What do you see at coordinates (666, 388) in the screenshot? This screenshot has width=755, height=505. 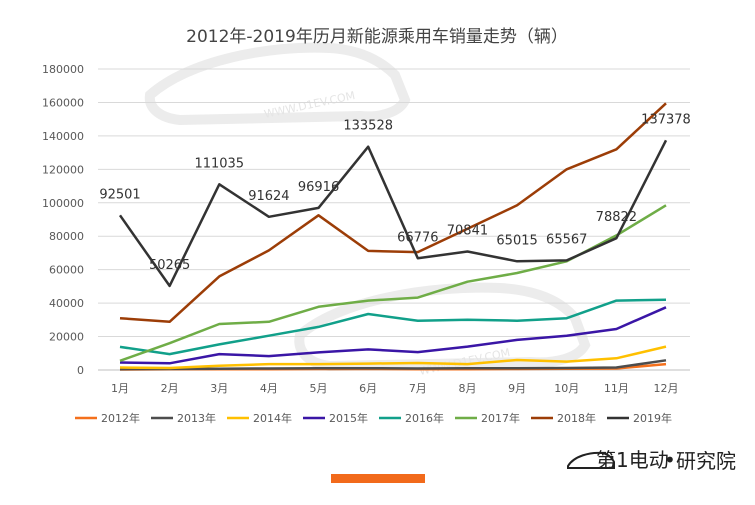 I see `x-tick-label: 12月` at bounding box center [666, 388].